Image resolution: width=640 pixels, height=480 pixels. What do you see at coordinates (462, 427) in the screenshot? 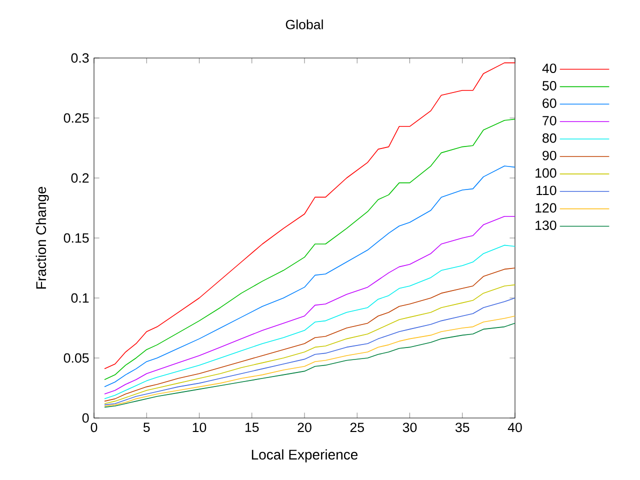
I see `x-tick-label: 35` at bounding box center [462, 427].